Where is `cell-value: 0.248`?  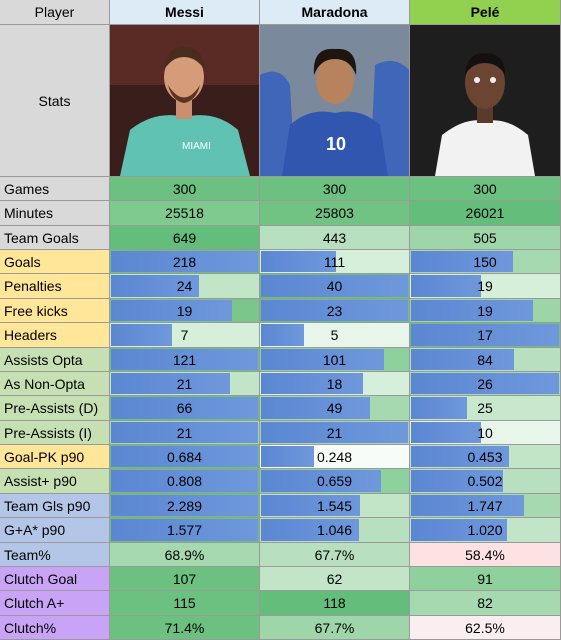 cell-value: 0.248 is located at coordinates (334, 456).